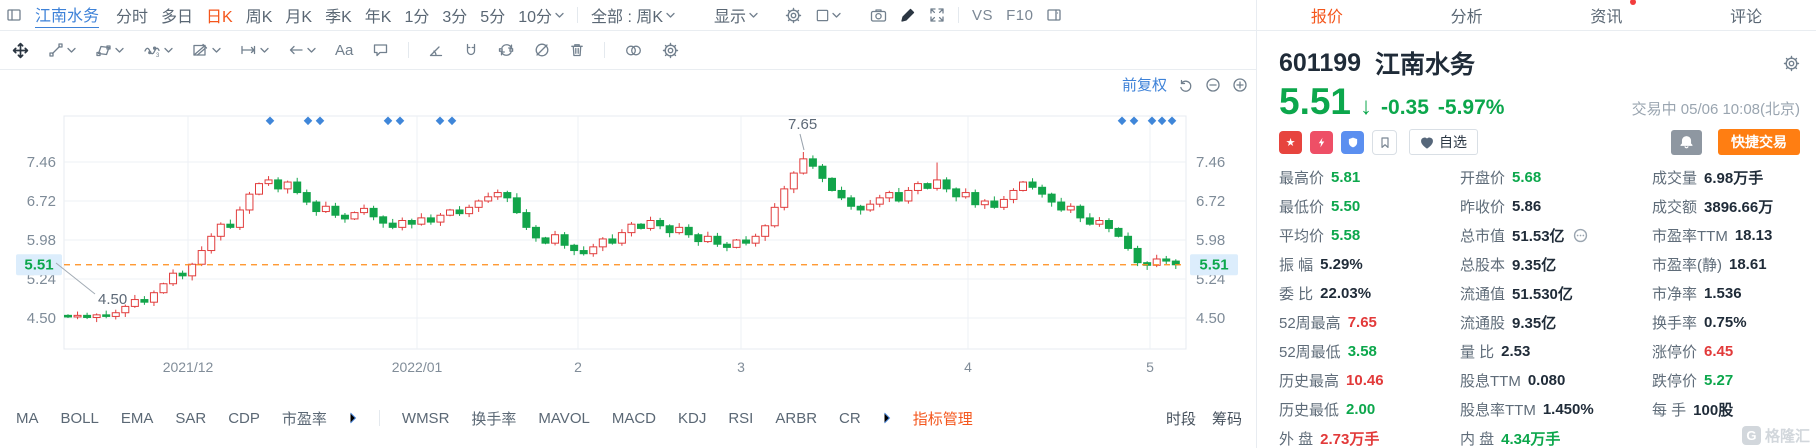 The height and width of the screenshot is (448, 1816). Describe the element at coordinates (1144, 85) in the screenshot. I see `adjust-mode-label: 前复权` at that location.